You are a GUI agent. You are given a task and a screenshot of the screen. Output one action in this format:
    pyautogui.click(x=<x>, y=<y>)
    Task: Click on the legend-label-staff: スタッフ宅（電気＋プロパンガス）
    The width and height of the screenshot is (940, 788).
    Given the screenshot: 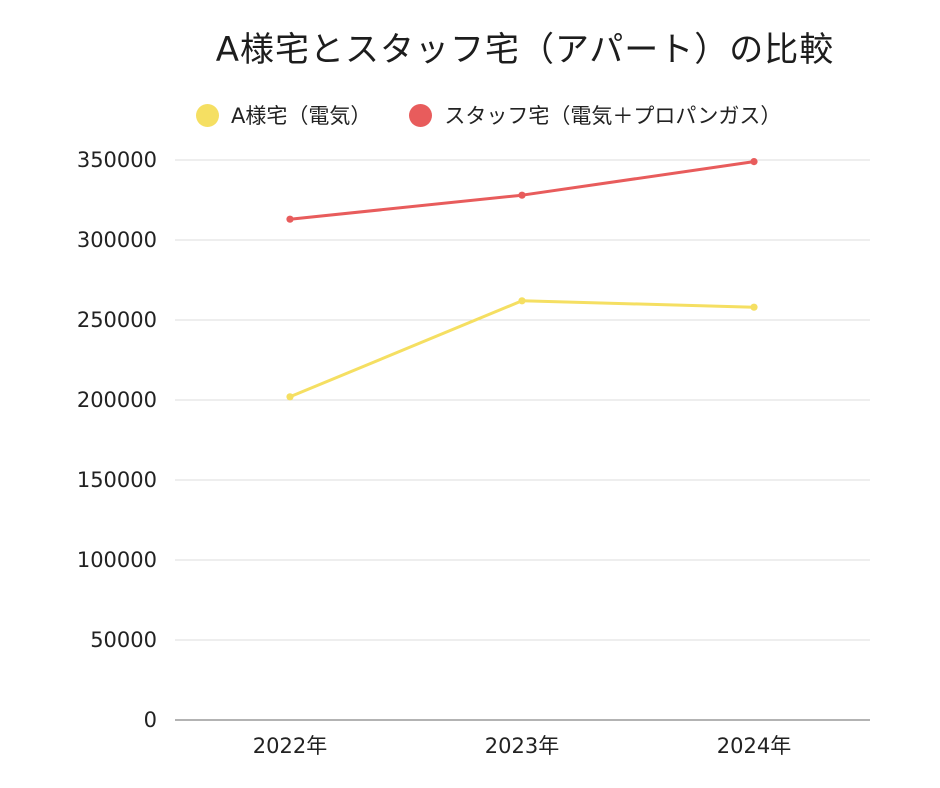 What is the action you would take?
    pyautogui.click(x=613, y=116)
    